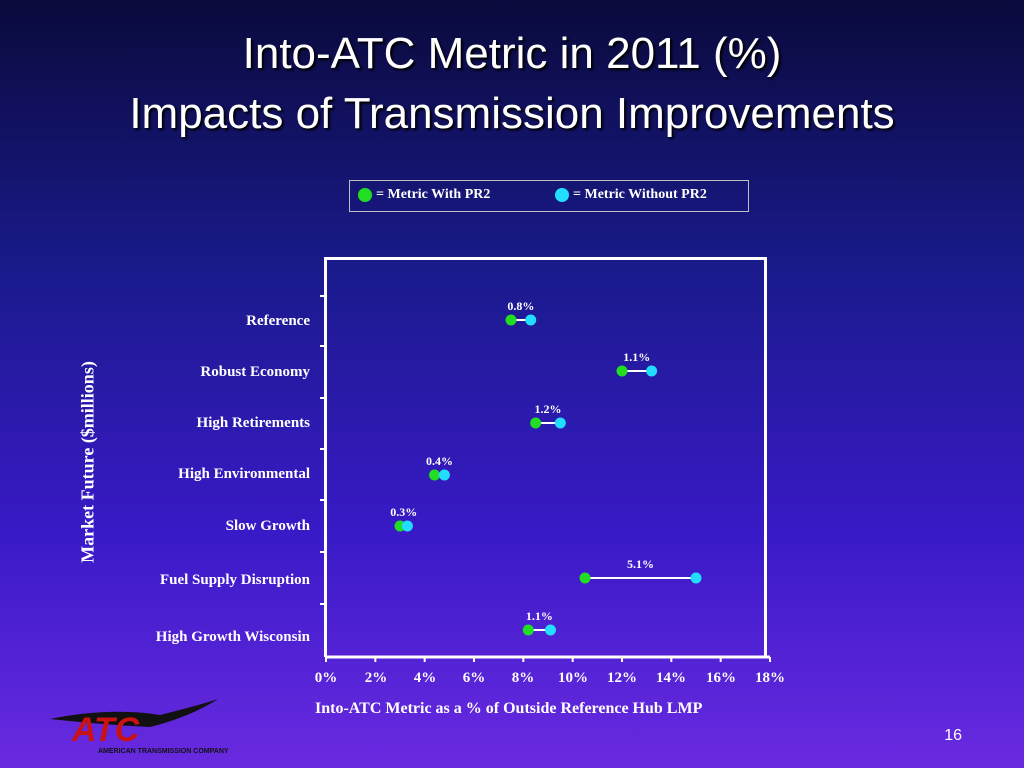  I want to click on legend-label-without: = Metric Without PR2, so click(640, 194).